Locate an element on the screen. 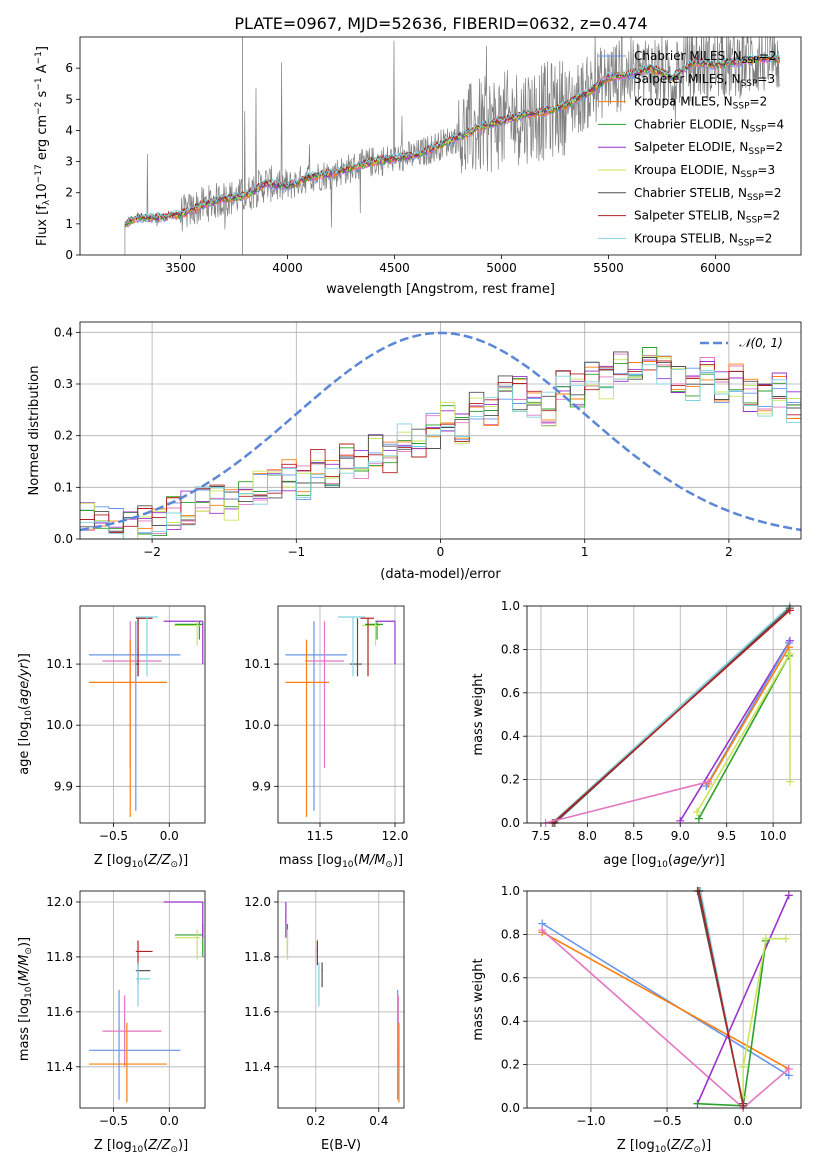 Image resolution: width=819 pixels, height=1170 pixels. x-tick-label: 2 is located at coordinates (729, 552).